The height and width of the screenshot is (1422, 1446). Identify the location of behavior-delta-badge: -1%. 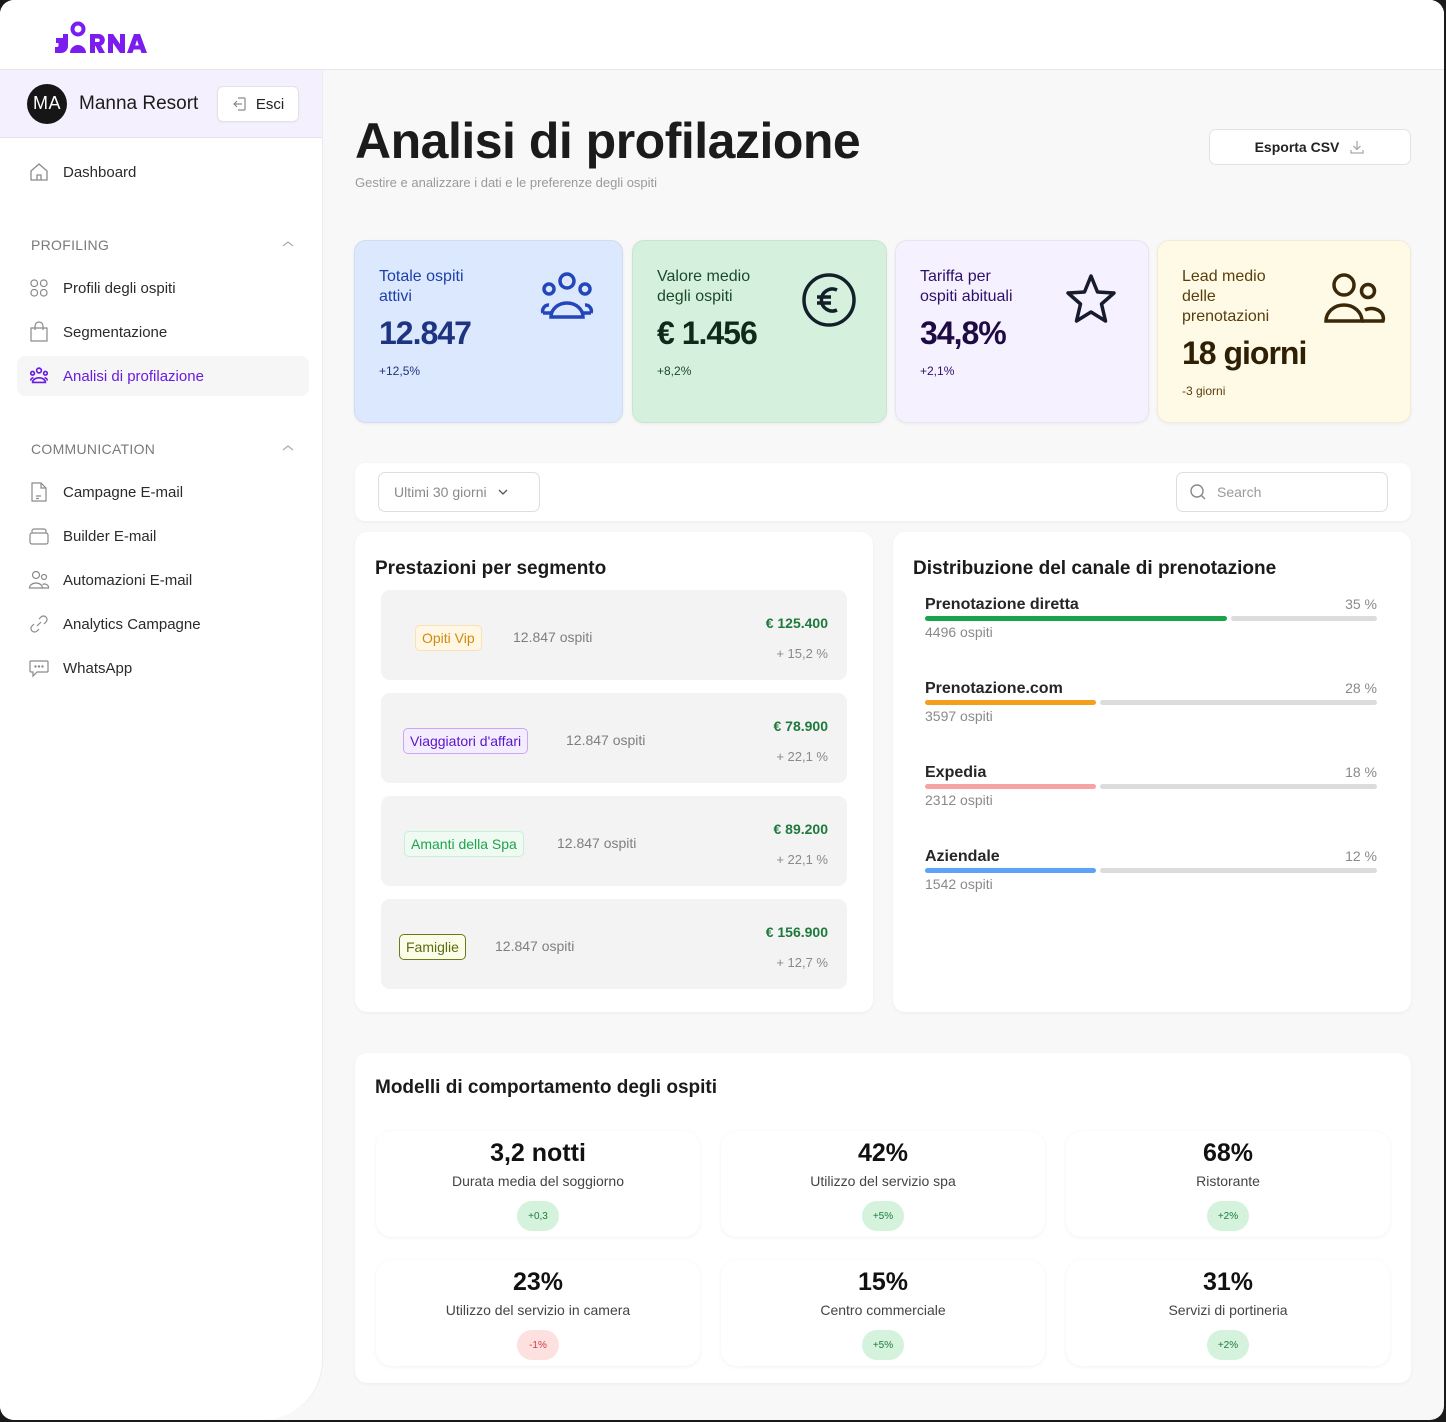
(538, 1345).